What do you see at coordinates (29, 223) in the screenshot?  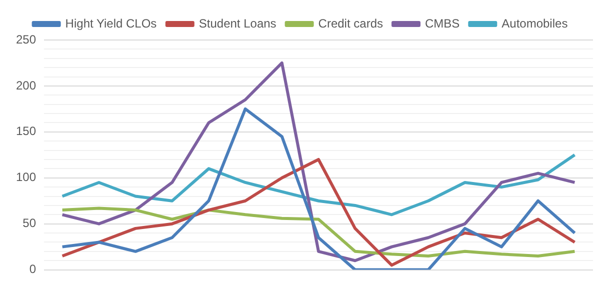 I see `y-tick-label: 50` at bounding box center [29, 223].